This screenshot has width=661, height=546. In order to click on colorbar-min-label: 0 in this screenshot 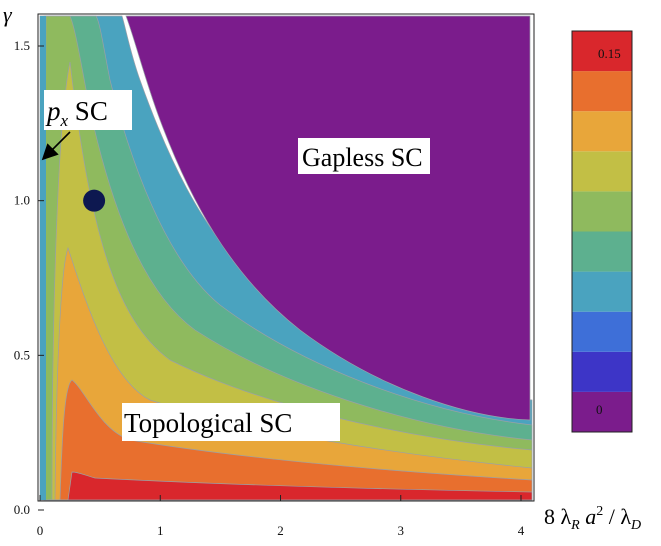, I will do `click(599, 409)`.